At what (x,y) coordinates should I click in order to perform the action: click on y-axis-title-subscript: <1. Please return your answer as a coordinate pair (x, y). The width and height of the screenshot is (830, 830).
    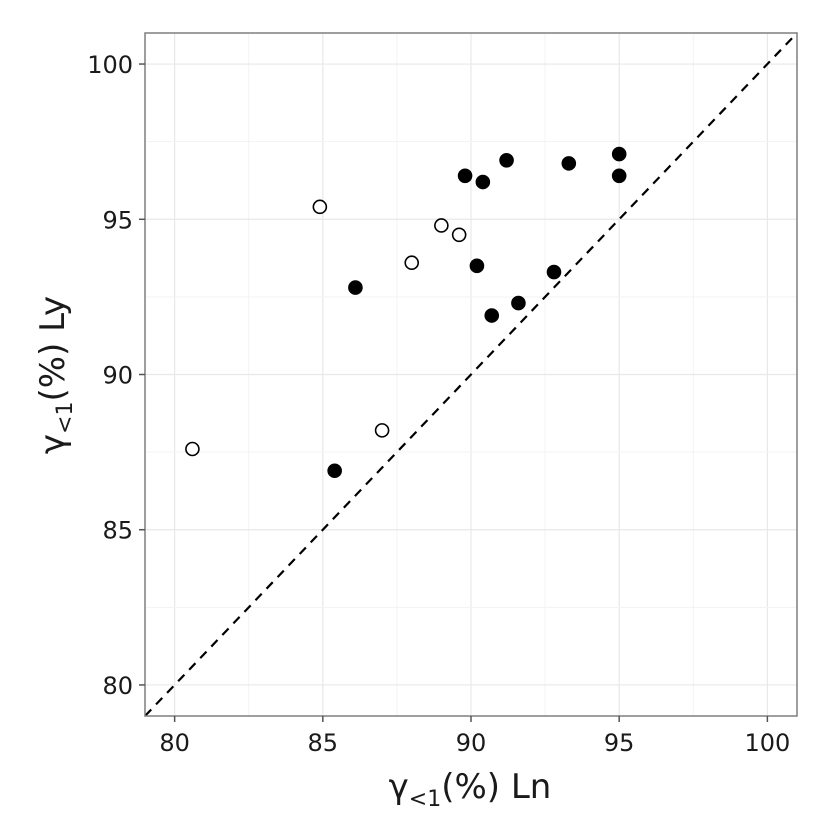
    Looking at the image, I should click on (65, 418).